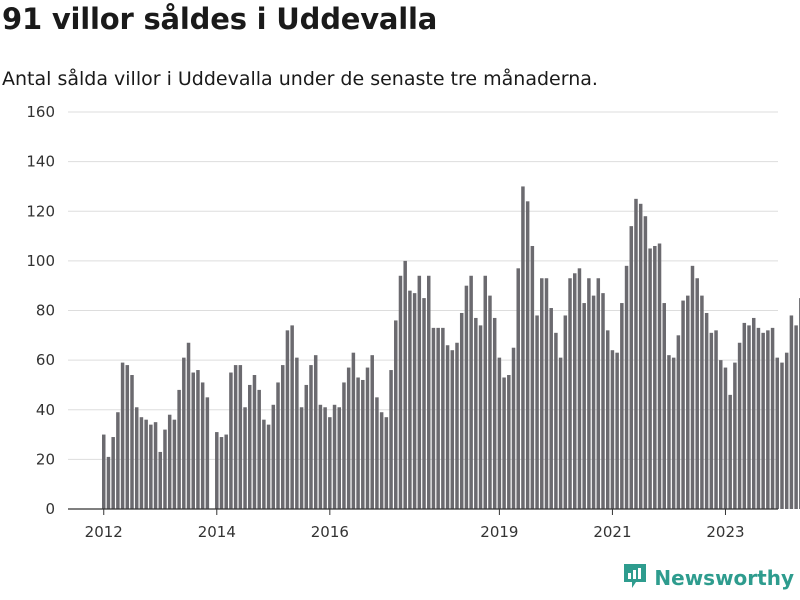 The height and width of the screenshot is (600, 800). I want to click on y-tick-label: 0, so click(50, 509).